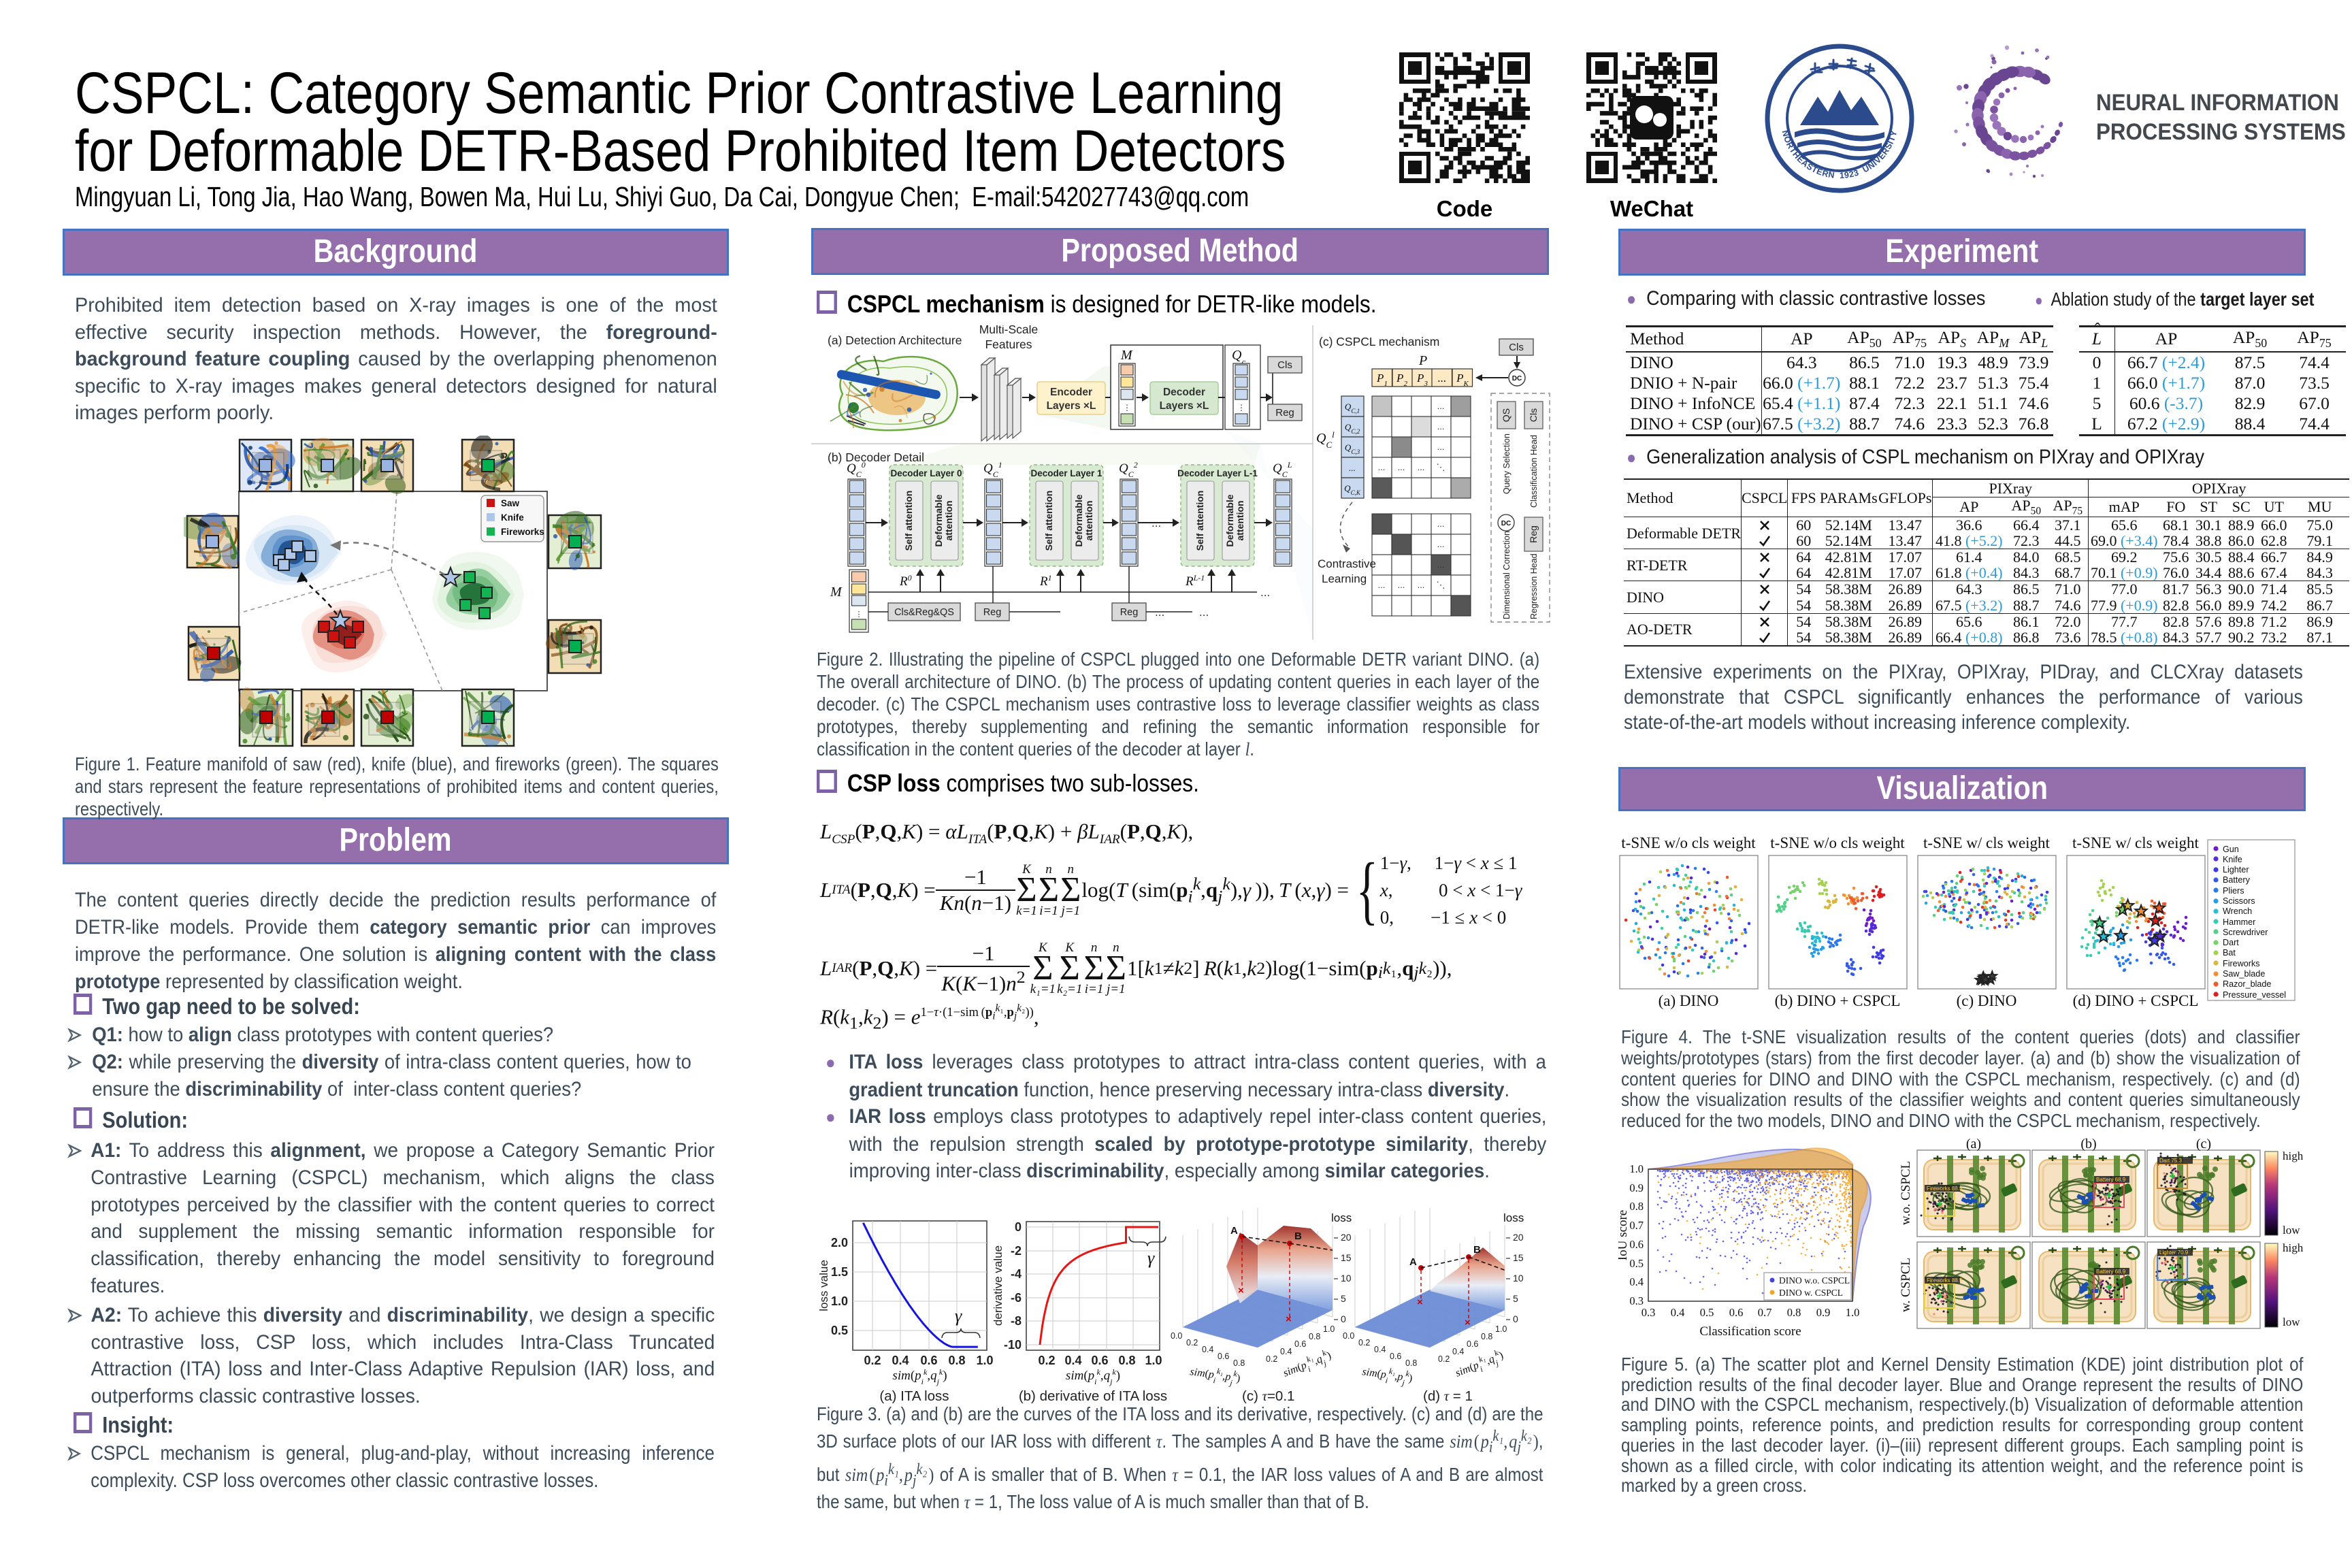  What do you see at coordinates (1066, 473) in the screenshot?
I see `svg-text: Decoder Layer 1` at bounding box center [1066, 473].